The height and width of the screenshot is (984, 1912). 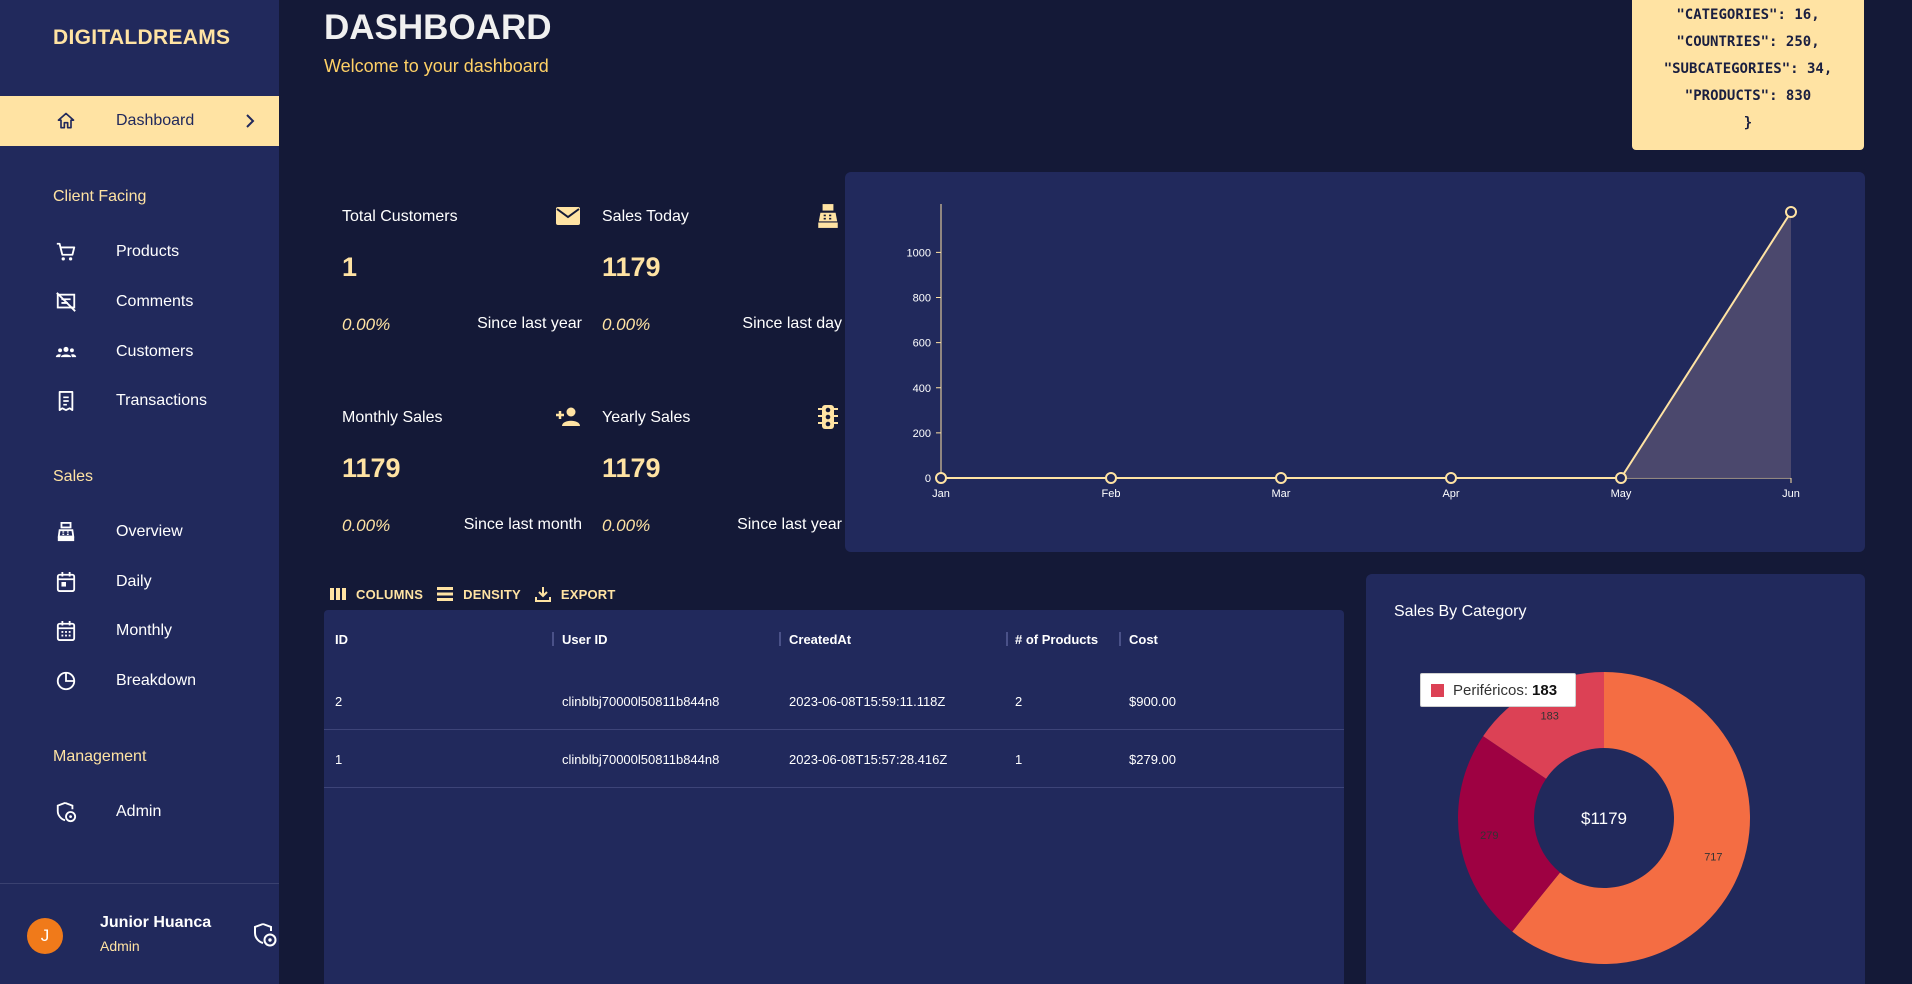 What do you see at coordinates (45, 936) in the screenshot?
I see `avatar: J` at bounding box center [45, 936].